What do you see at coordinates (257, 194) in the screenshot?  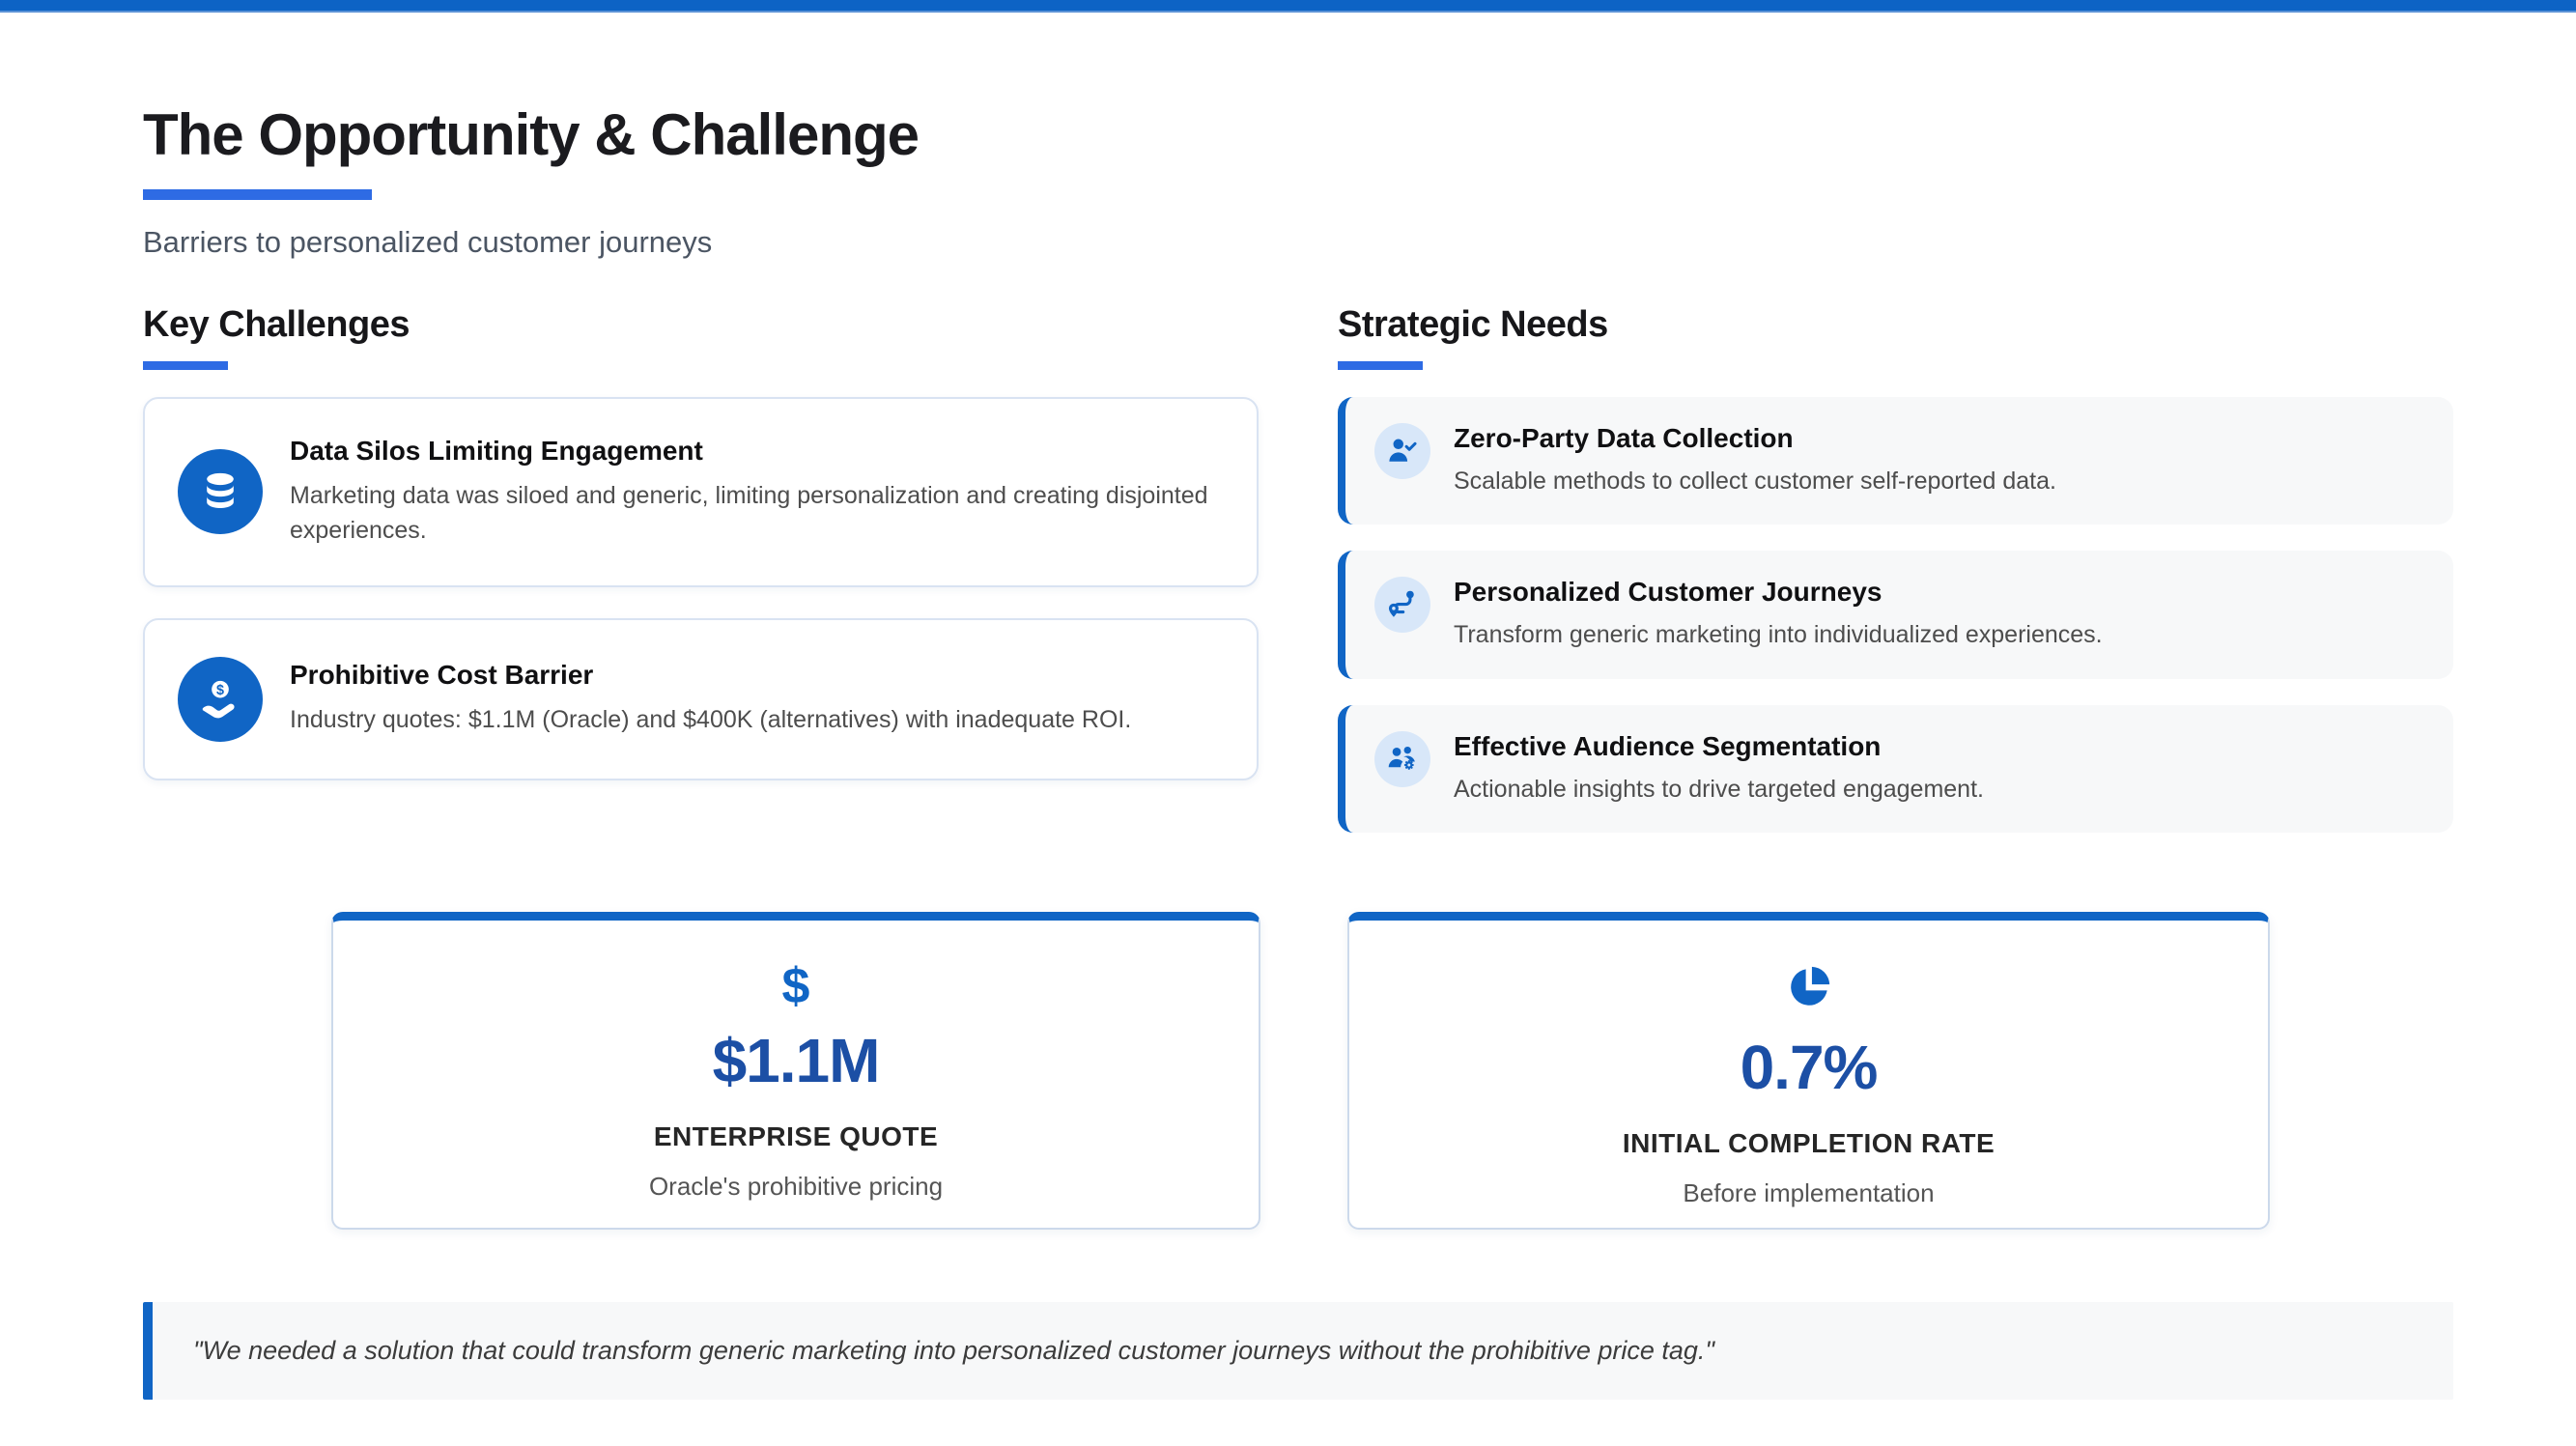 I see `title-underline` at bounding box center [257, 194].